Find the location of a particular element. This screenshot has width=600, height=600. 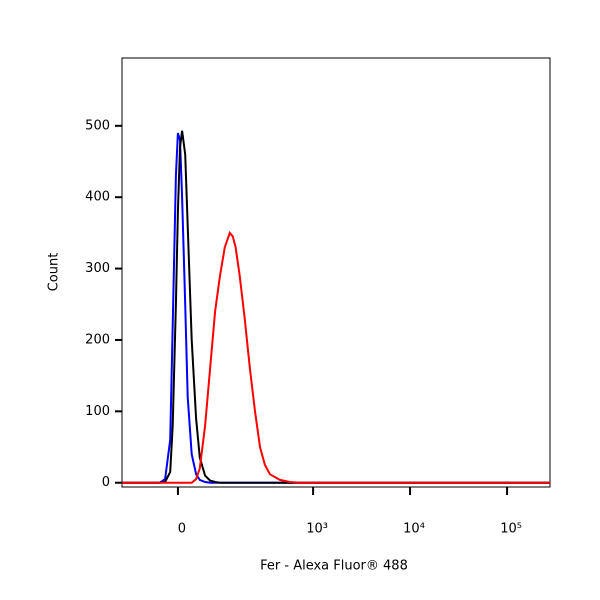

y-tick-label: 100 is located at coordinates (97, 411).